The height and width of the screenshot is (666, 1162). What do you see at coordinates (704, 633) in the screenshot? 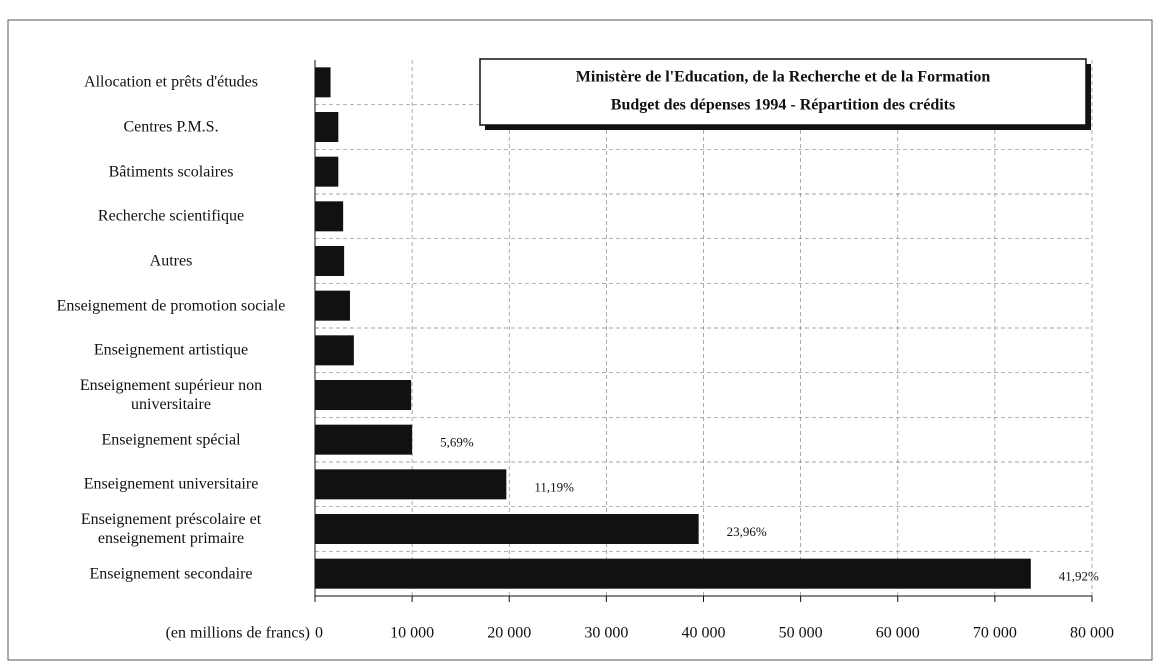
I see `x-tick-label: 40 000` at bounding box center [704, 633].